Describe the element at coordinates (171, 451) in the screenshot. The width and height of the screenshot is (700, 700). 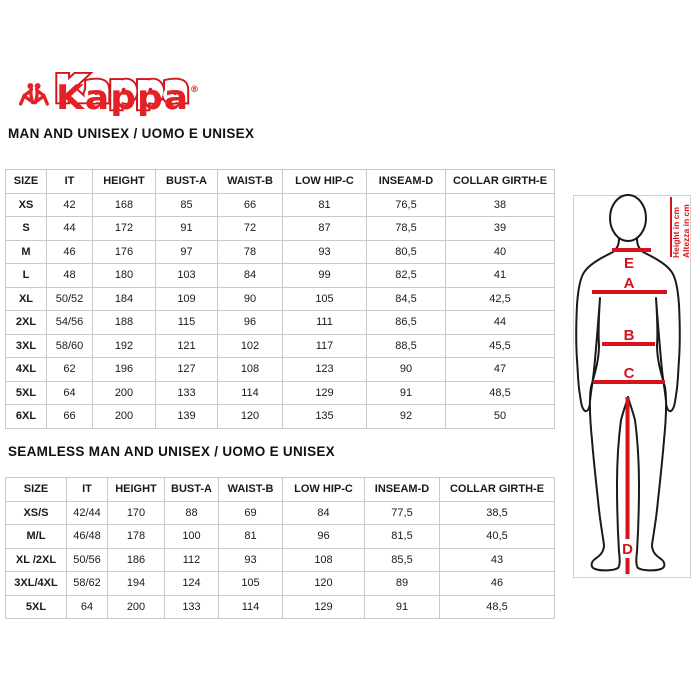
I see `section-heading-seamless: SEAMLESS MAN AND UNISEX / UOMO E UNISEX` at that location.